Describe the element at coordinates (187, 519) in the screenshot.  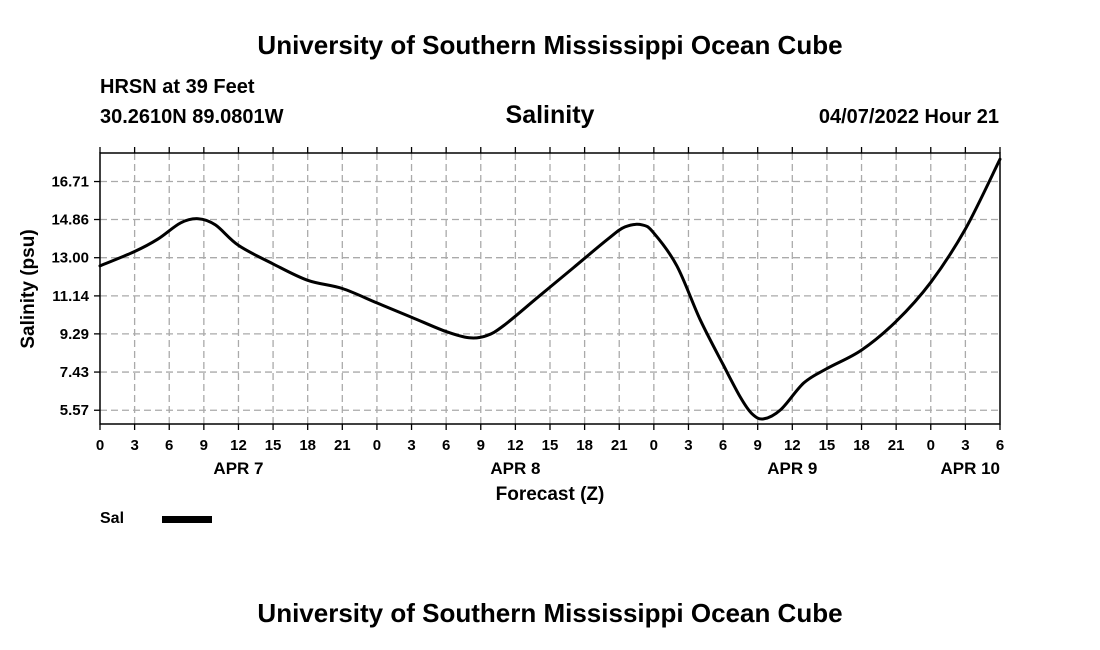
I see `legend-line-swatch` at that location.